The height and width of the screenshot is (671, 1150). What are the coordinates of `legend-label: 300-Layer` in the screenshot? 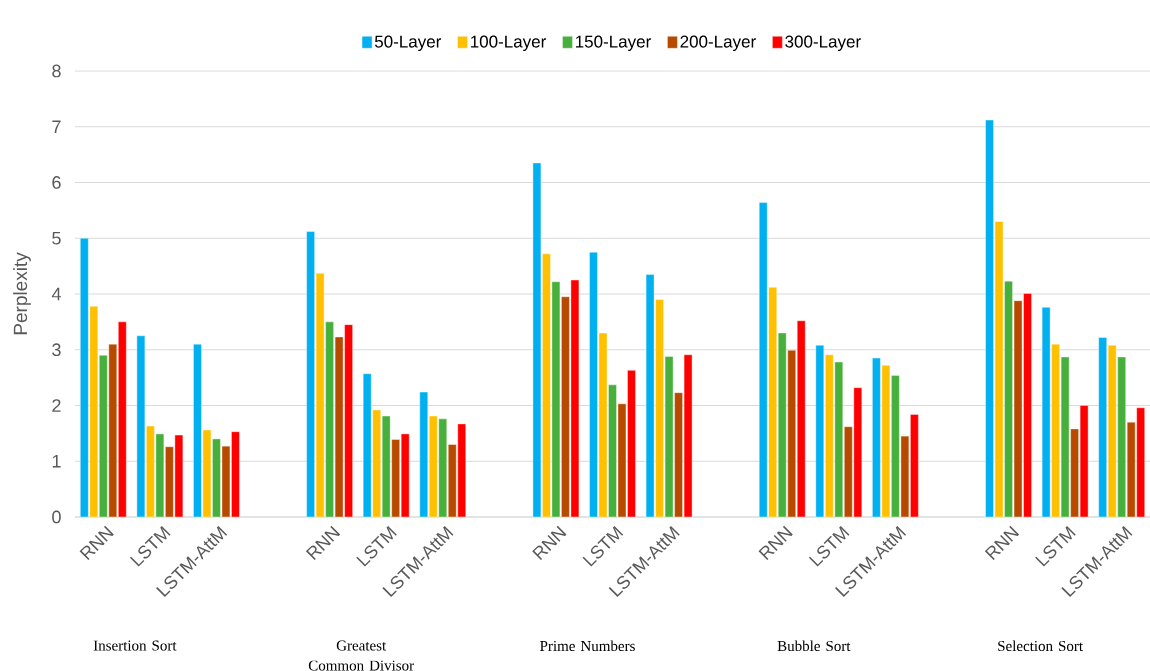 It's located at (823, 43).